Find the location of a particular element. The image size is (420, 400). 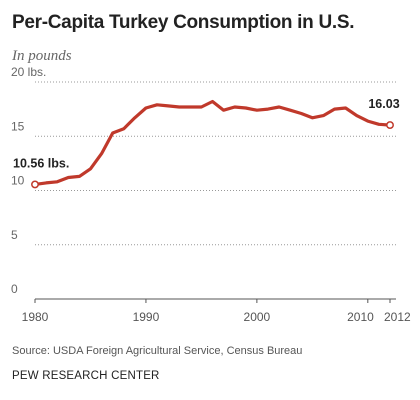

end-value-label: 16.03 is located at coordinates (383, 104).